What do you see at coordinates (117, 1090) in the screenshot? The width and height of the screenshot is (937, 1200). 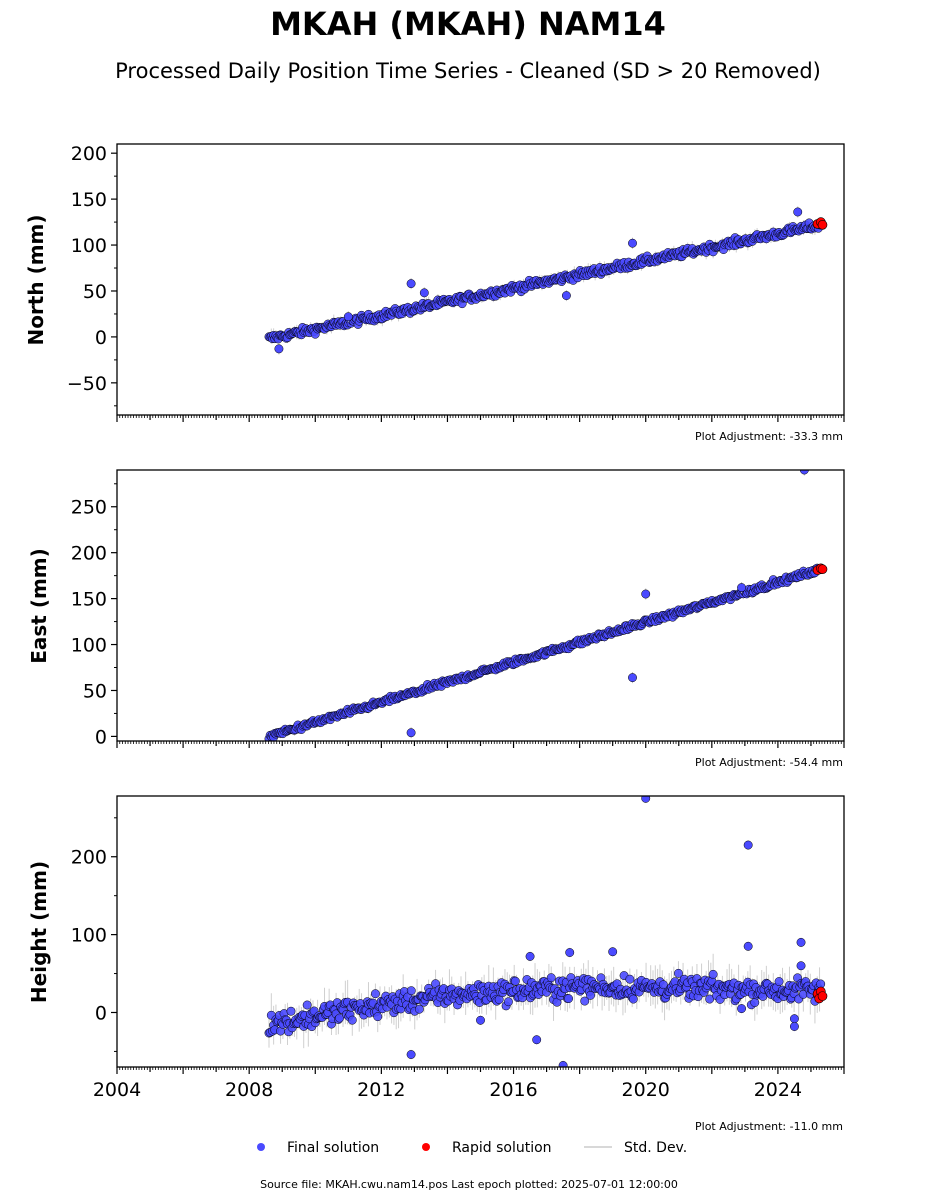 I see `height-xtick-label: 2004` at bounding box center [117, 1090].